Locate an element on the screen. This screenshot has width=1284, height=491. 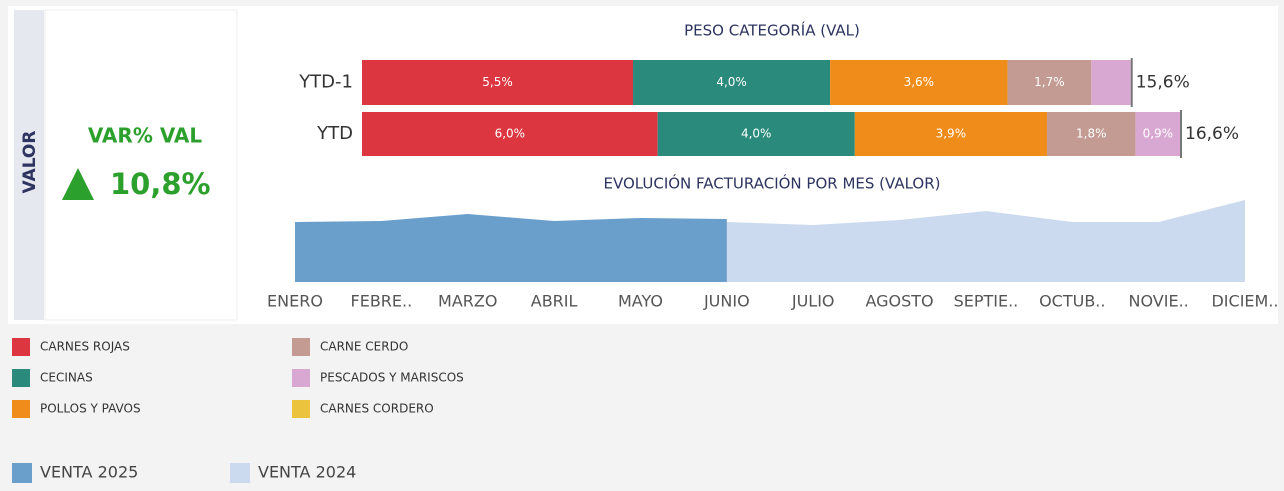
kpi-panel is located at coordinates (141, 165).